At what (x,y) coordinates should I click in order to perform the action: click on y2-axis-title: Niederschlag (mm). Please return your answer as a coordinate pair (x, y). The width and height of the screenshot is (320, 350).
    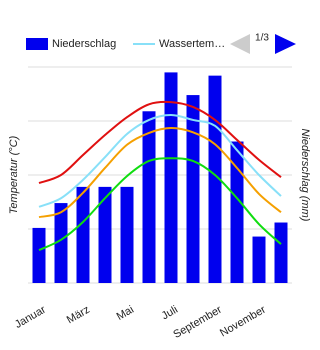
    Looking at the image, I should click on (305, 175).